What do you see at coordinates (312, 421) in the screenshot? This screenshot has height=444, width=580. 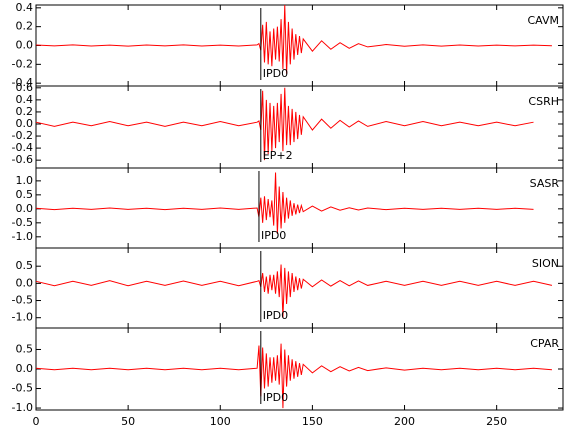 I see `x-tick-label: 150` at bounding box center [312, 421].